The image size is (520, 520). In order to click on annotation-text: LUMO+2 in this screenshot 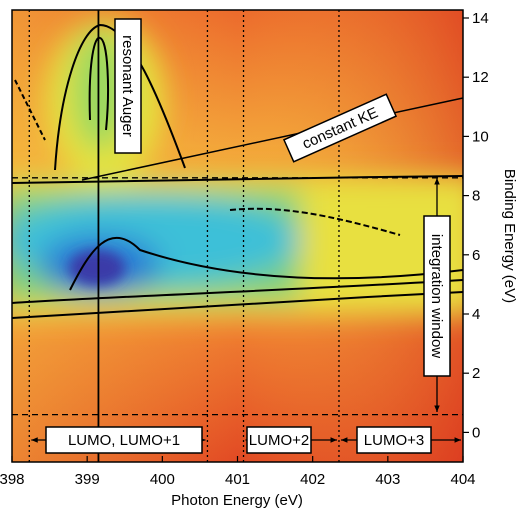, I will do `click(279, 440)`.